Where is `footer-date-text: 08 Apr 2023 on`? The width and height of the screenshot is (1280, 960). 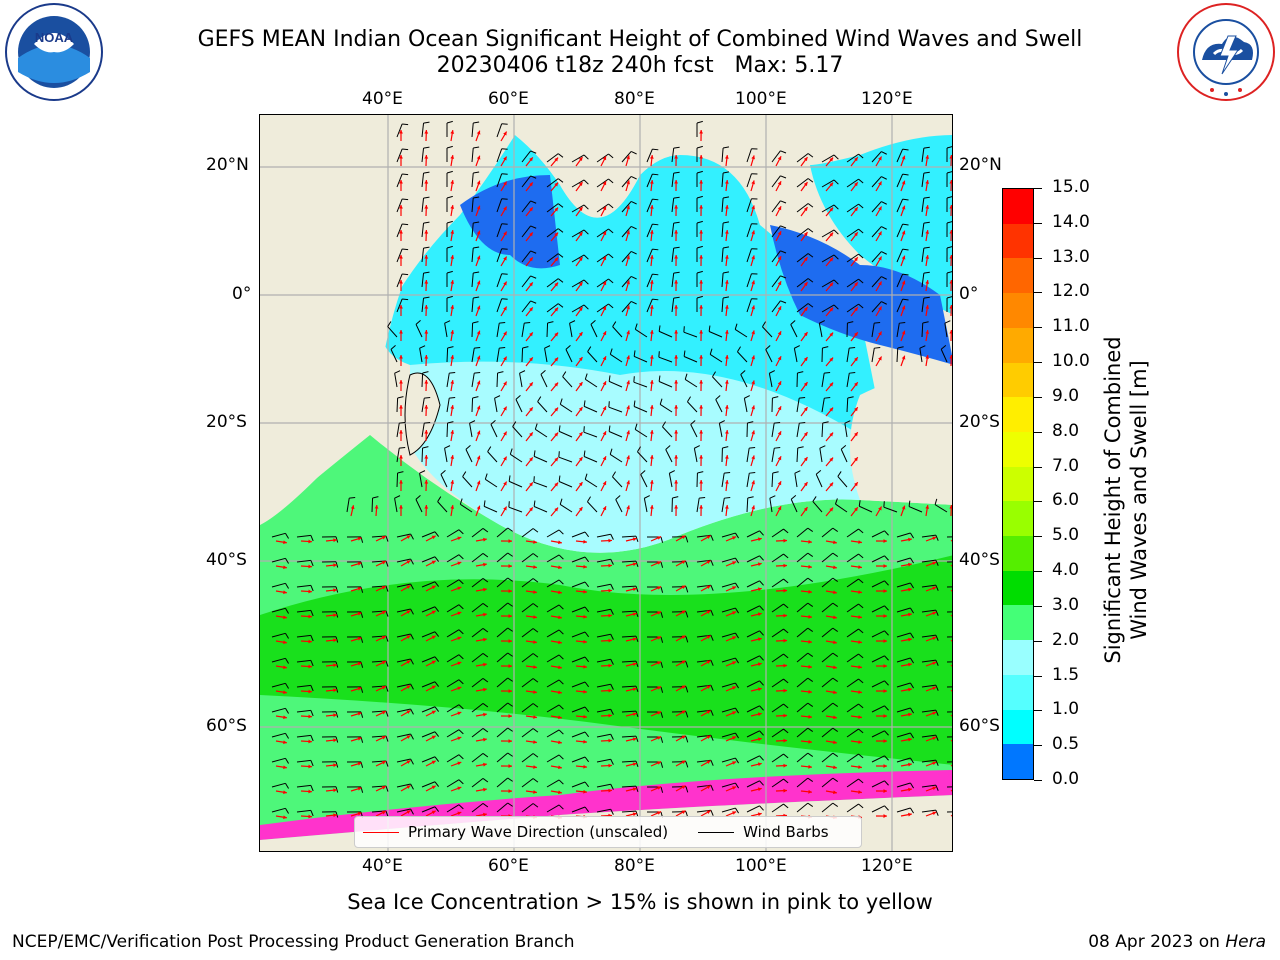
footer-date-text: 08 Apr 2023 on is located at coordinates (1157, 942).